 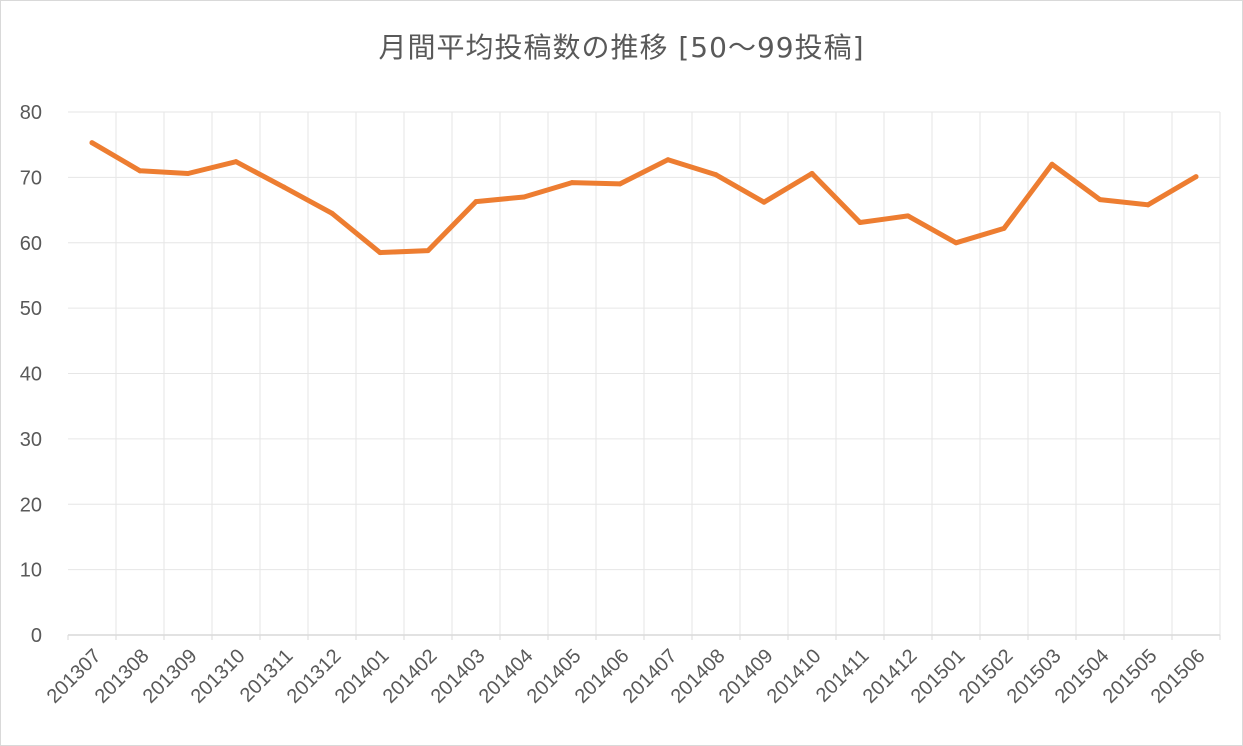 What do you see at coordinates (31, 178) in the screenshot?
I see `y-tick-label: 70` at bounding box center [31, 178].